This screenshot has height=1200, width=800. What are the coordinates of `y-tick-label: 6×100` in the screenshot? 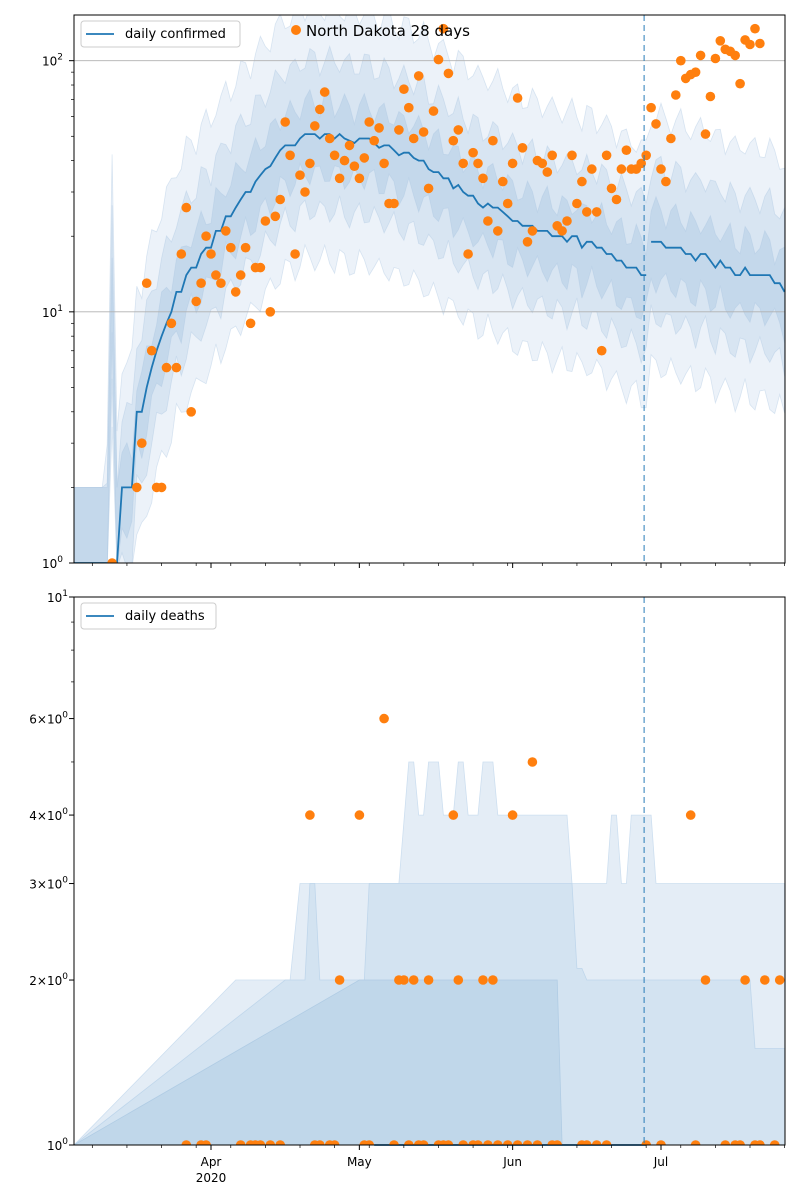 It's located at (48, 719).